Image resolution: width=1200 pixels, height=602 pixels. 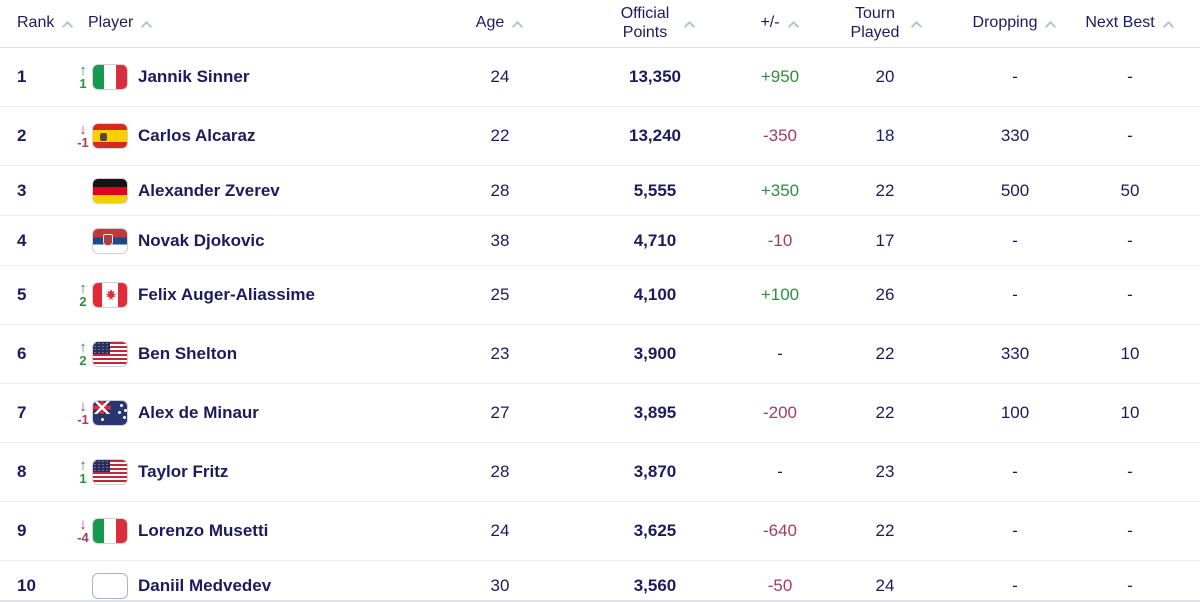 I want to click on plus-minus-value: -50, so click(x=780, y=585).